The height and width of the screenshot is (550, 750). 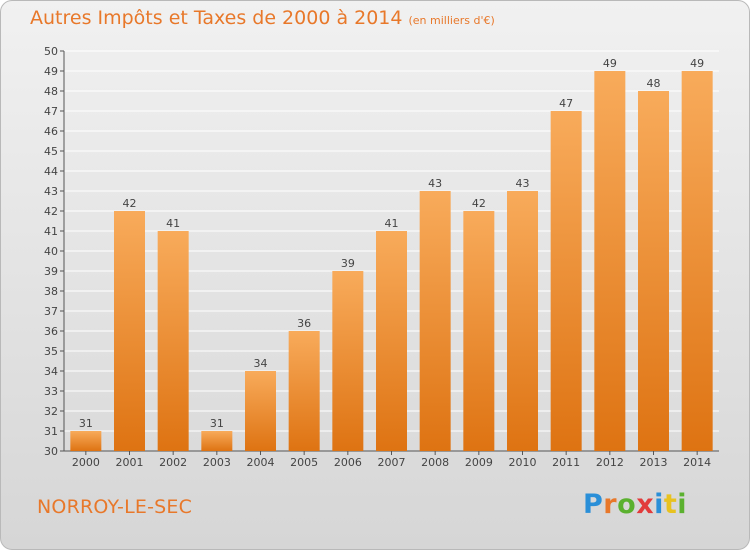 I want to click on logo-letter: P, so click(x=593, y=504).